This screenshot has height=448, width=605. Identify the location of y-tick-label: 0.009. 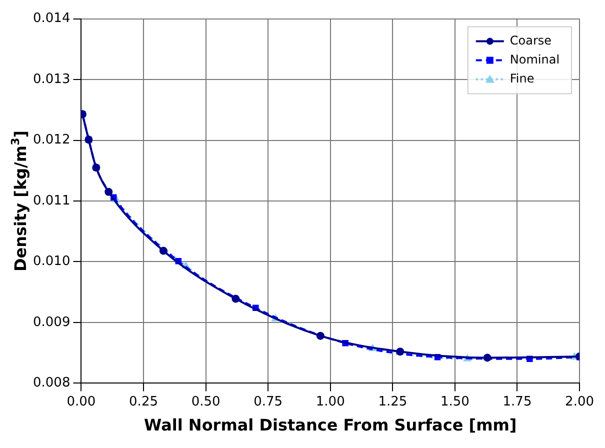
(51, 322).